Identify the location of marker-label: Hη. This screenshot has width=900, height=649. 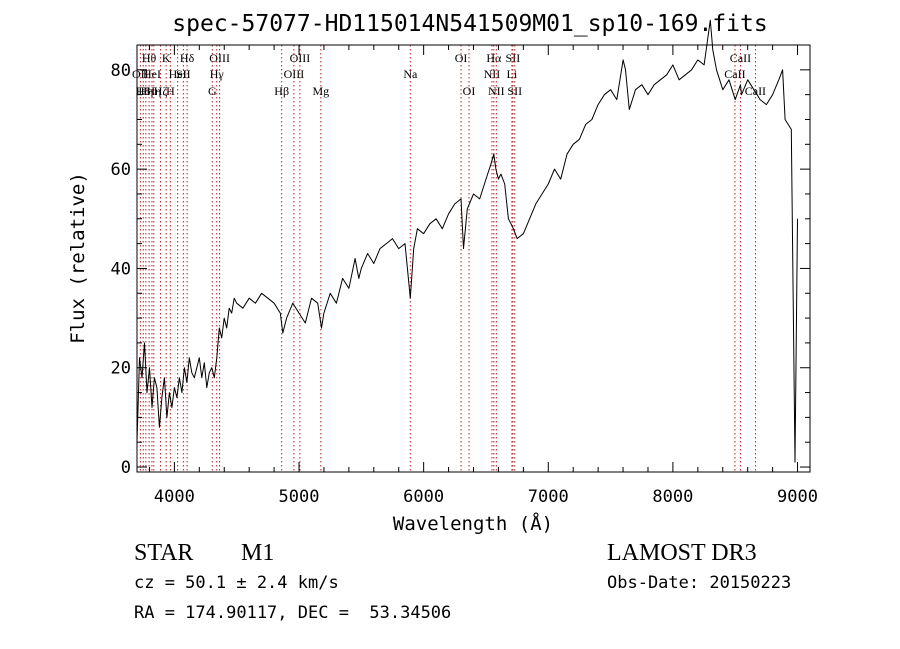
(153, 91).